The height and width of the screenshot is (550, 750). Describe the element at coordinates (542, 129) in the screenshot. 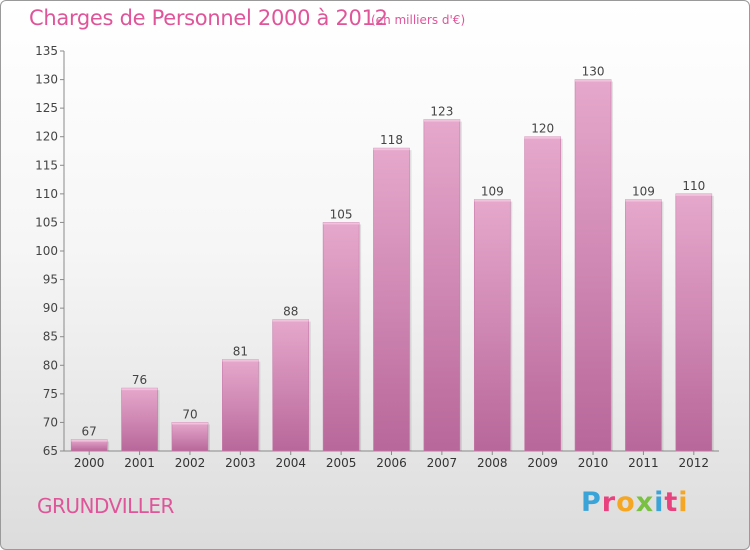

I see `data-label: 120` at that location.